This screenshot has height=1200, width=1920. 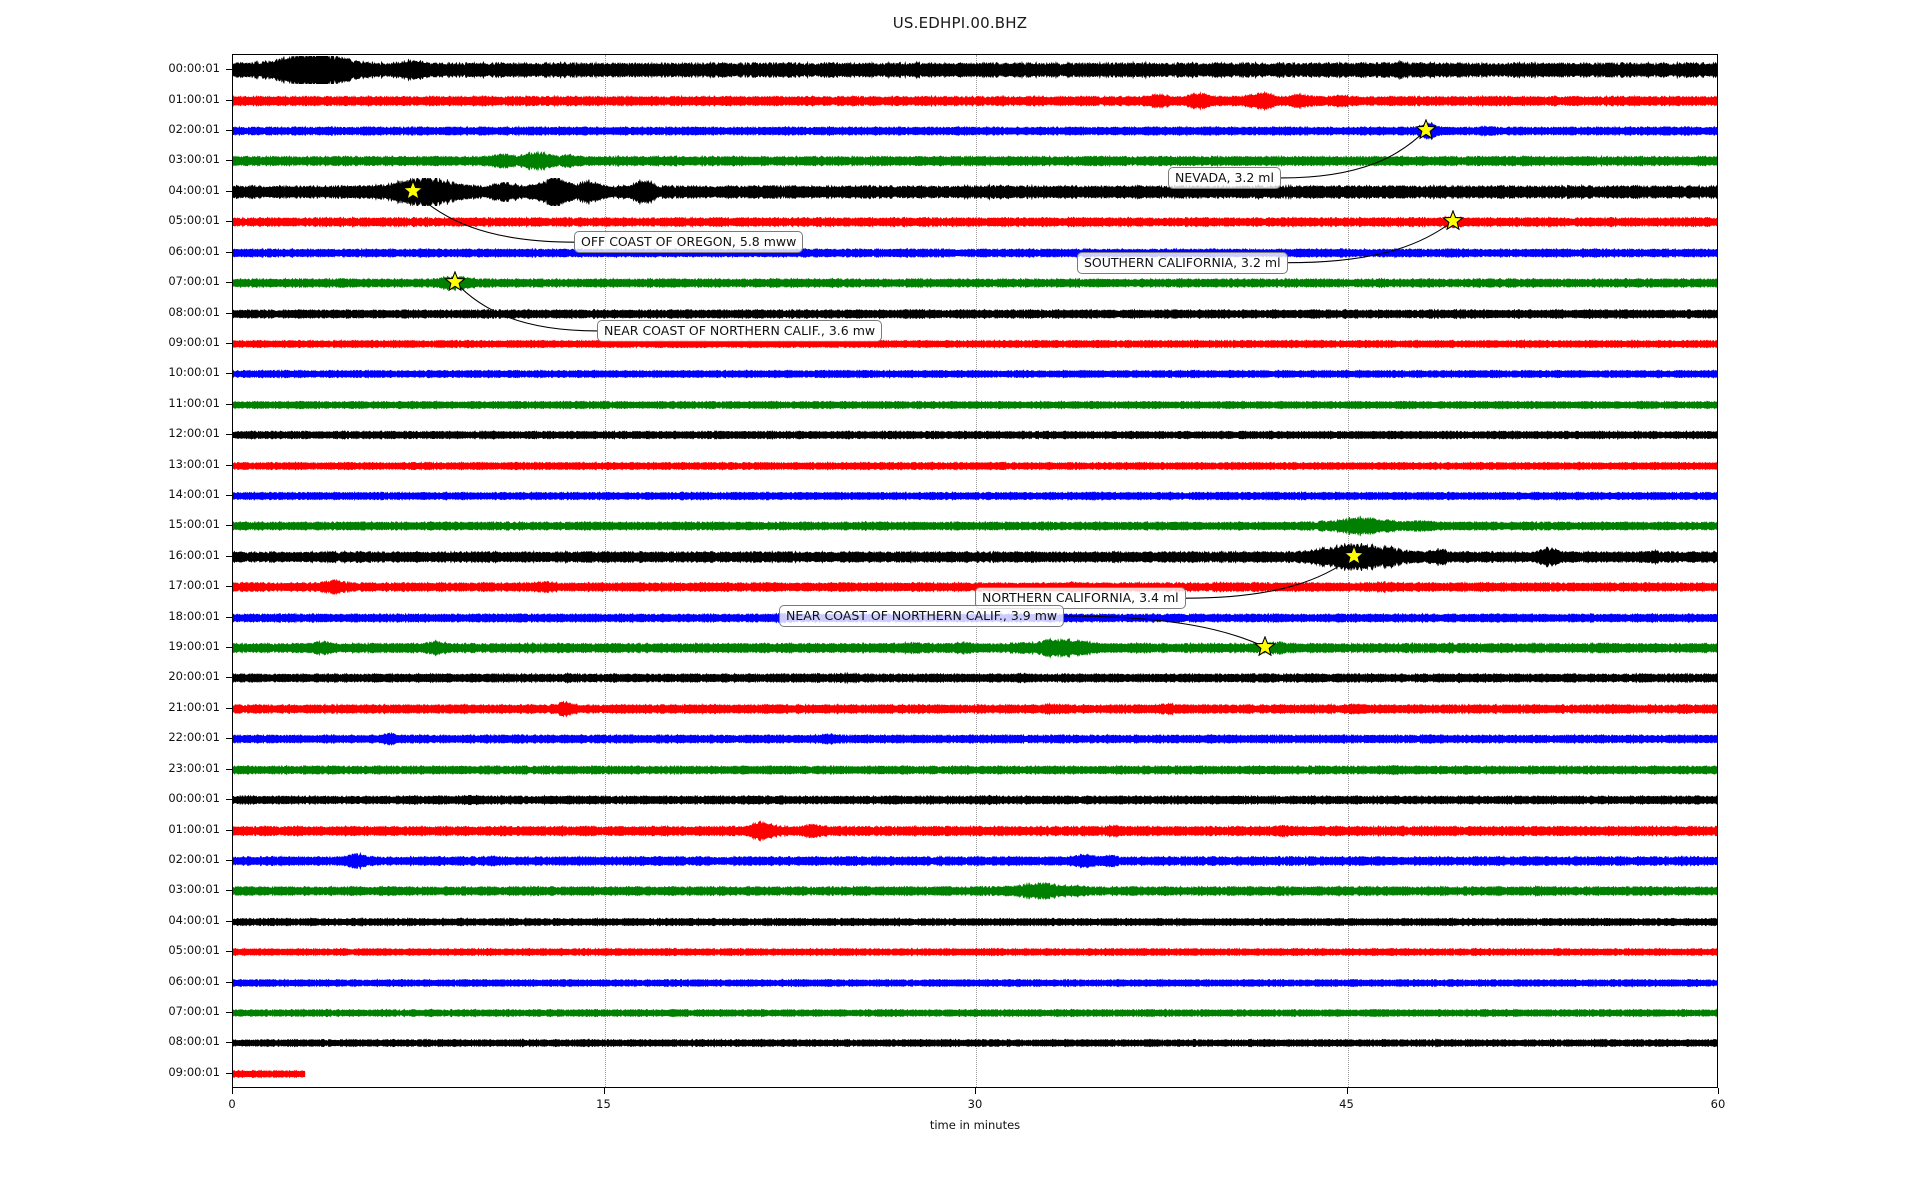 What do you see at coordinates (194, 281) in the screenshot?
I see `y-tick-label-7: 07:00:01` at bounding box center [194, 281].